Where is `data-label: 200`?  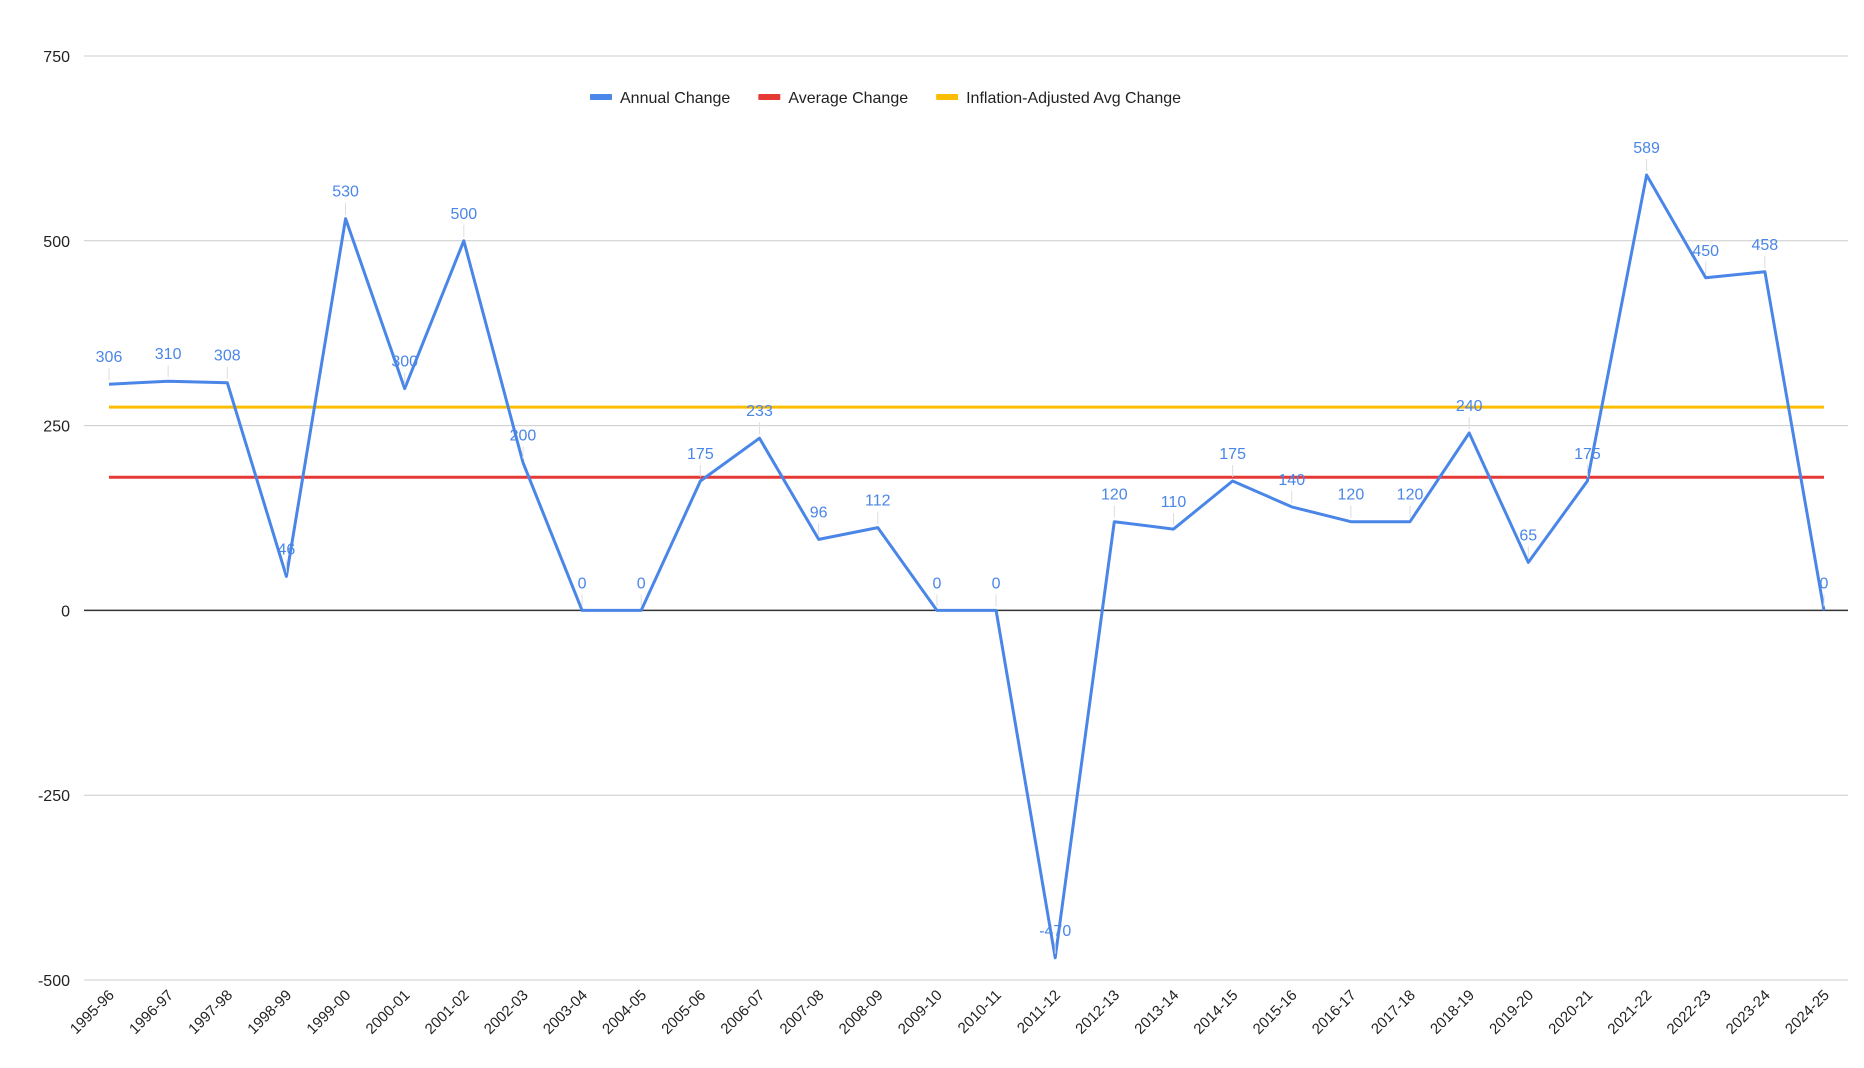 data-label: 200 is located at coordinates (523, 436).